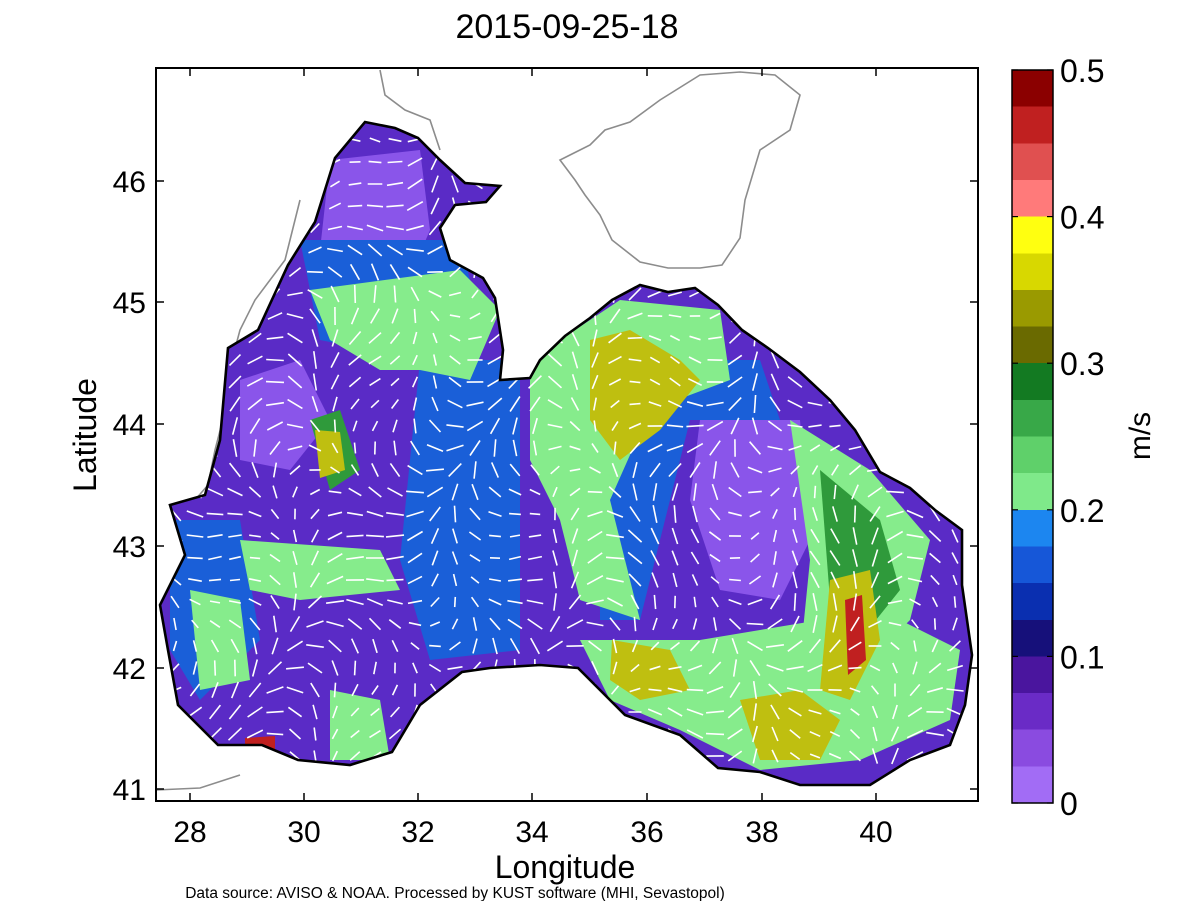  I want to click on x-tick-label: 40, so click(875, 832).